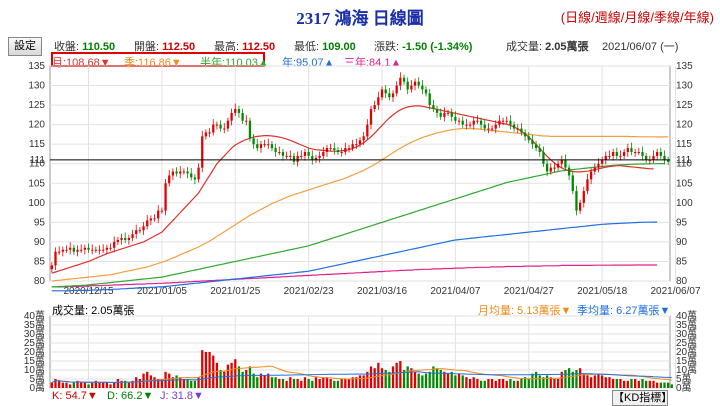 The height and width of the screenshot is (406, 720). I want to click on quote-label: 最低:, so click(307, 47).